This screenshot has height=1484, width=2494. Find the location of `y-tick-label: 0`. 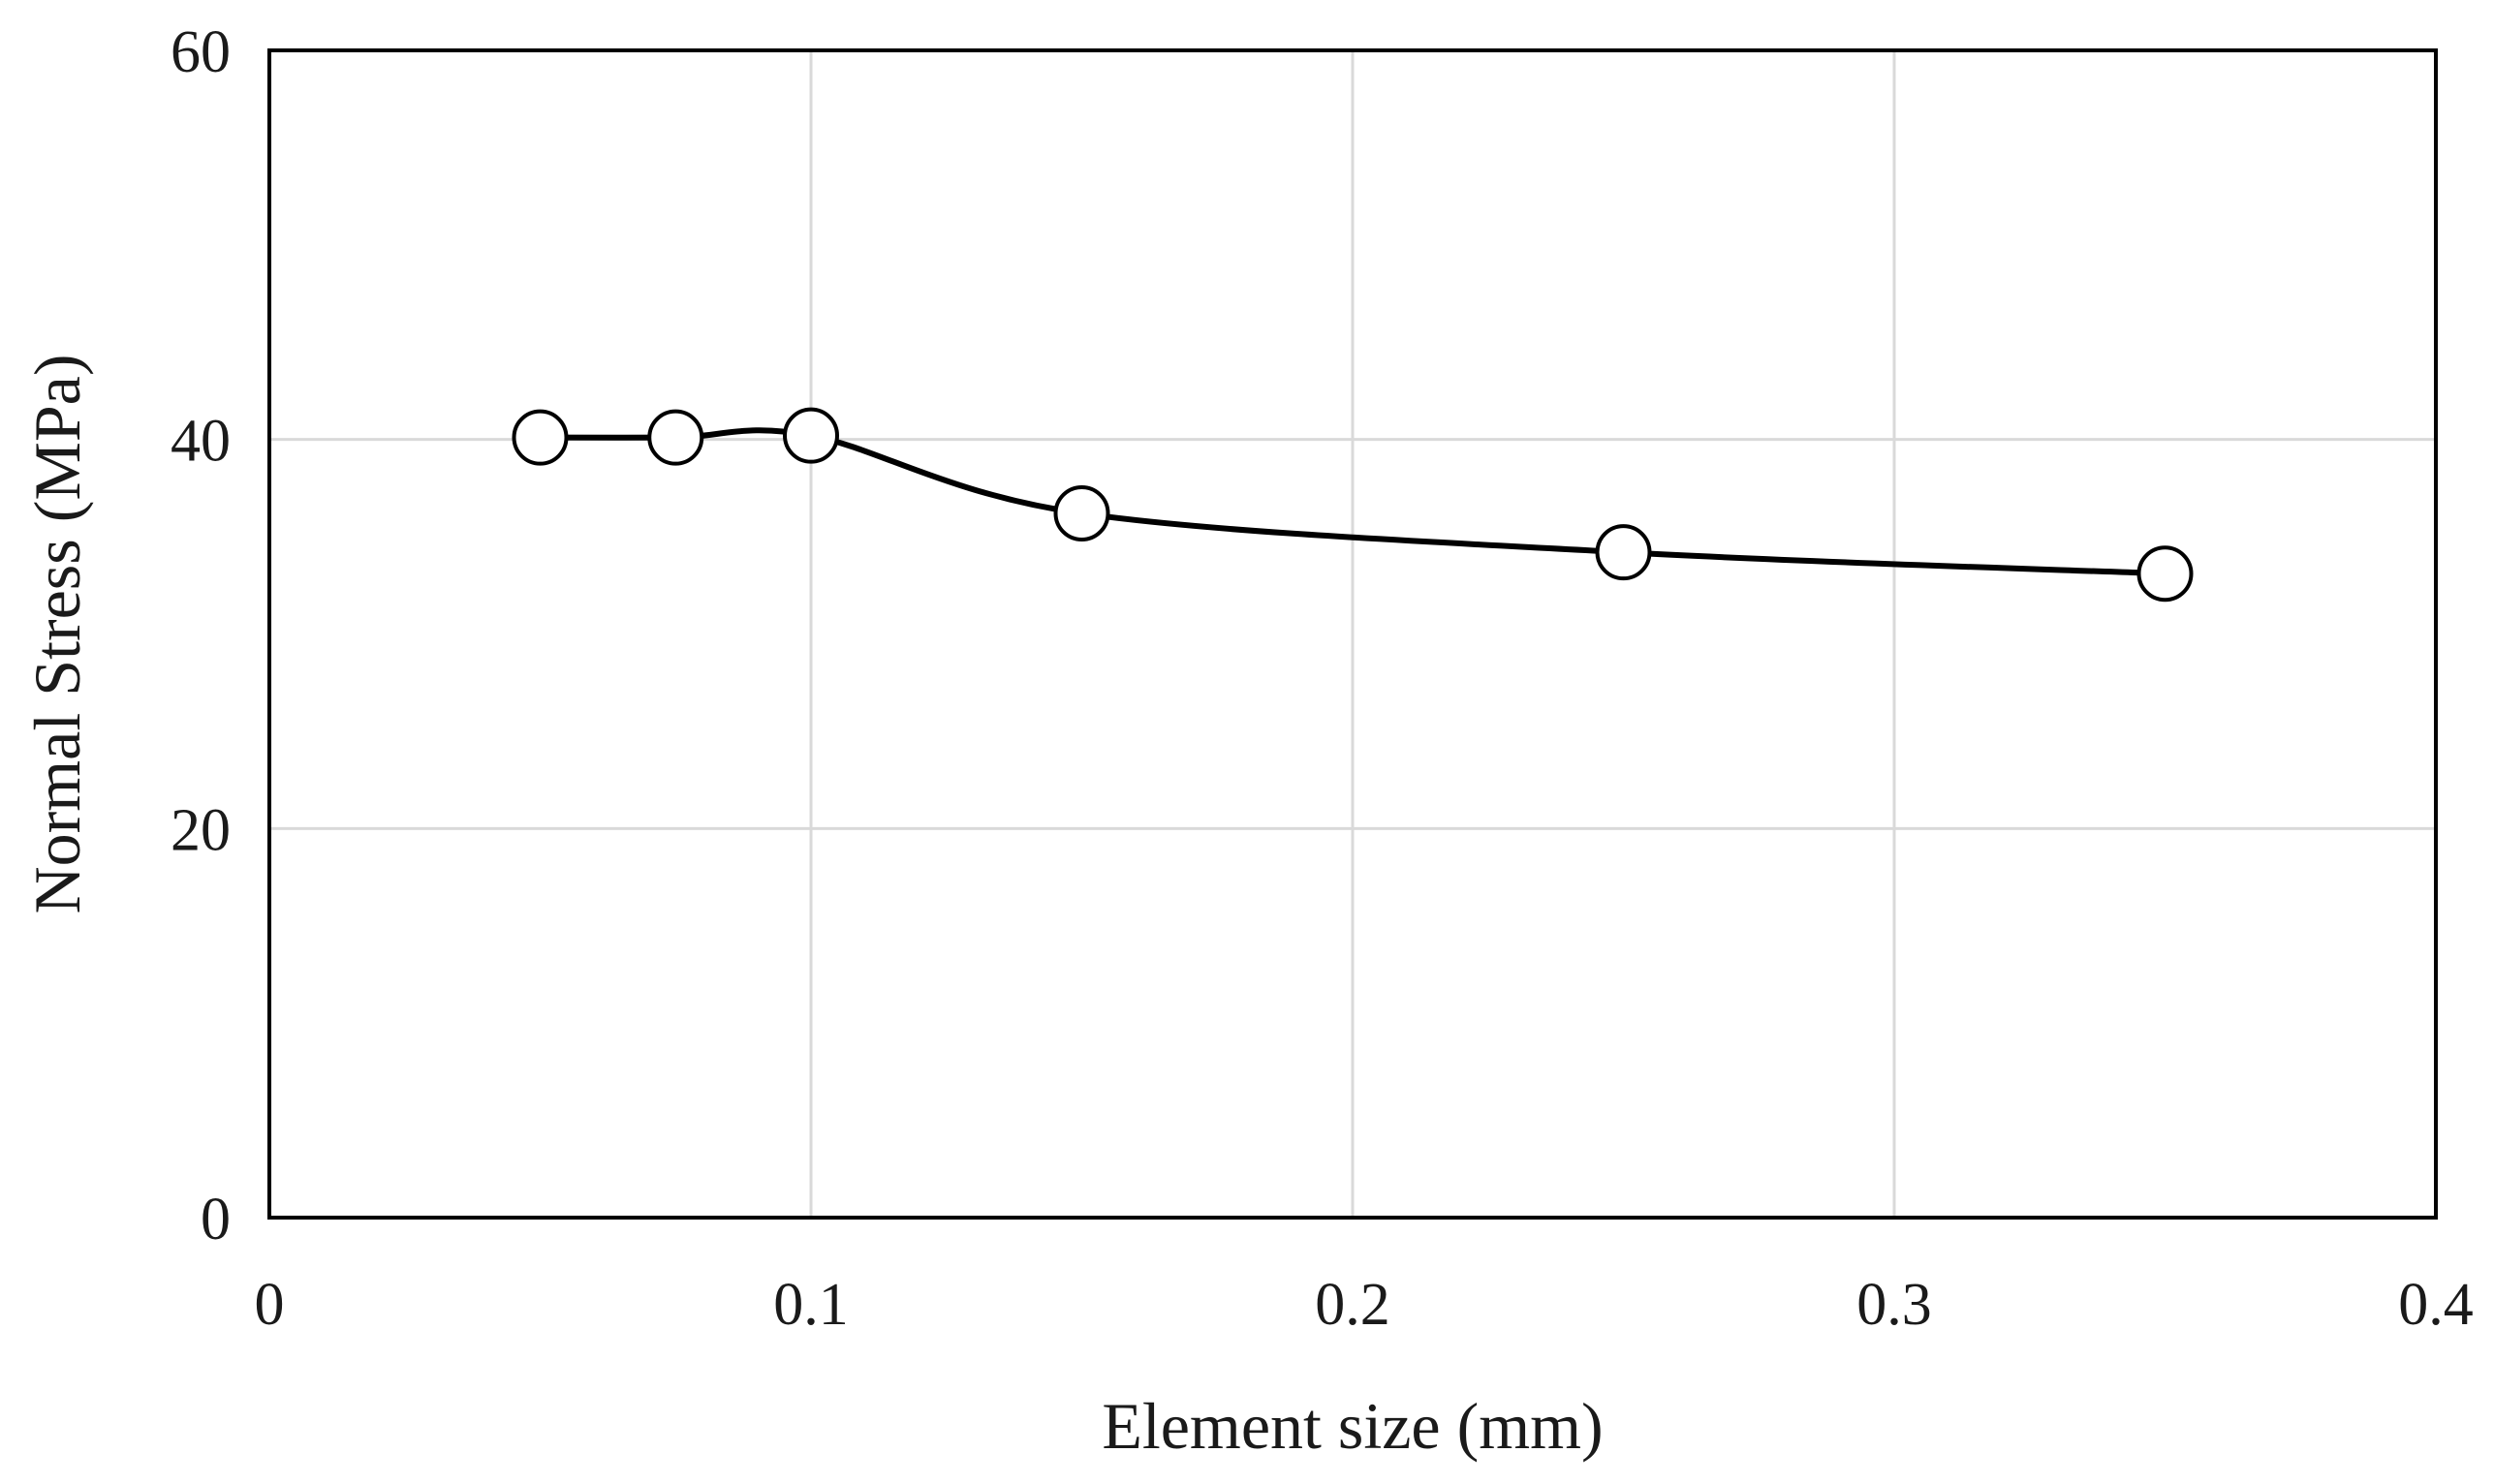

y-tick-label: 0 is located at coordinates (216, 1219).